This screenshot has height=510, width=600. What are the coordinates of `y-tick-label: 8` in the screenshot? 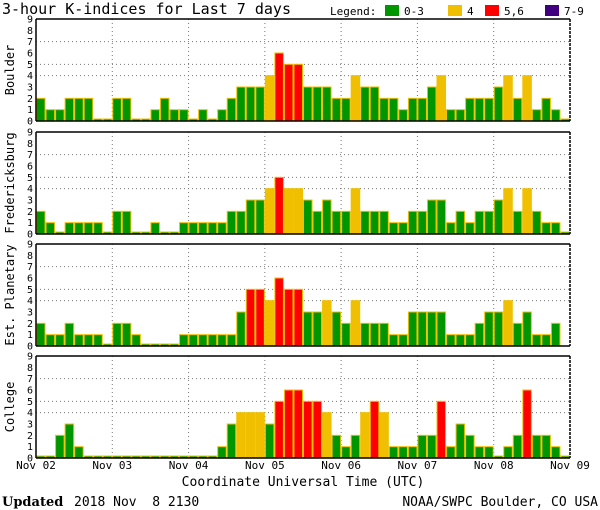 It's located at (30, 31).